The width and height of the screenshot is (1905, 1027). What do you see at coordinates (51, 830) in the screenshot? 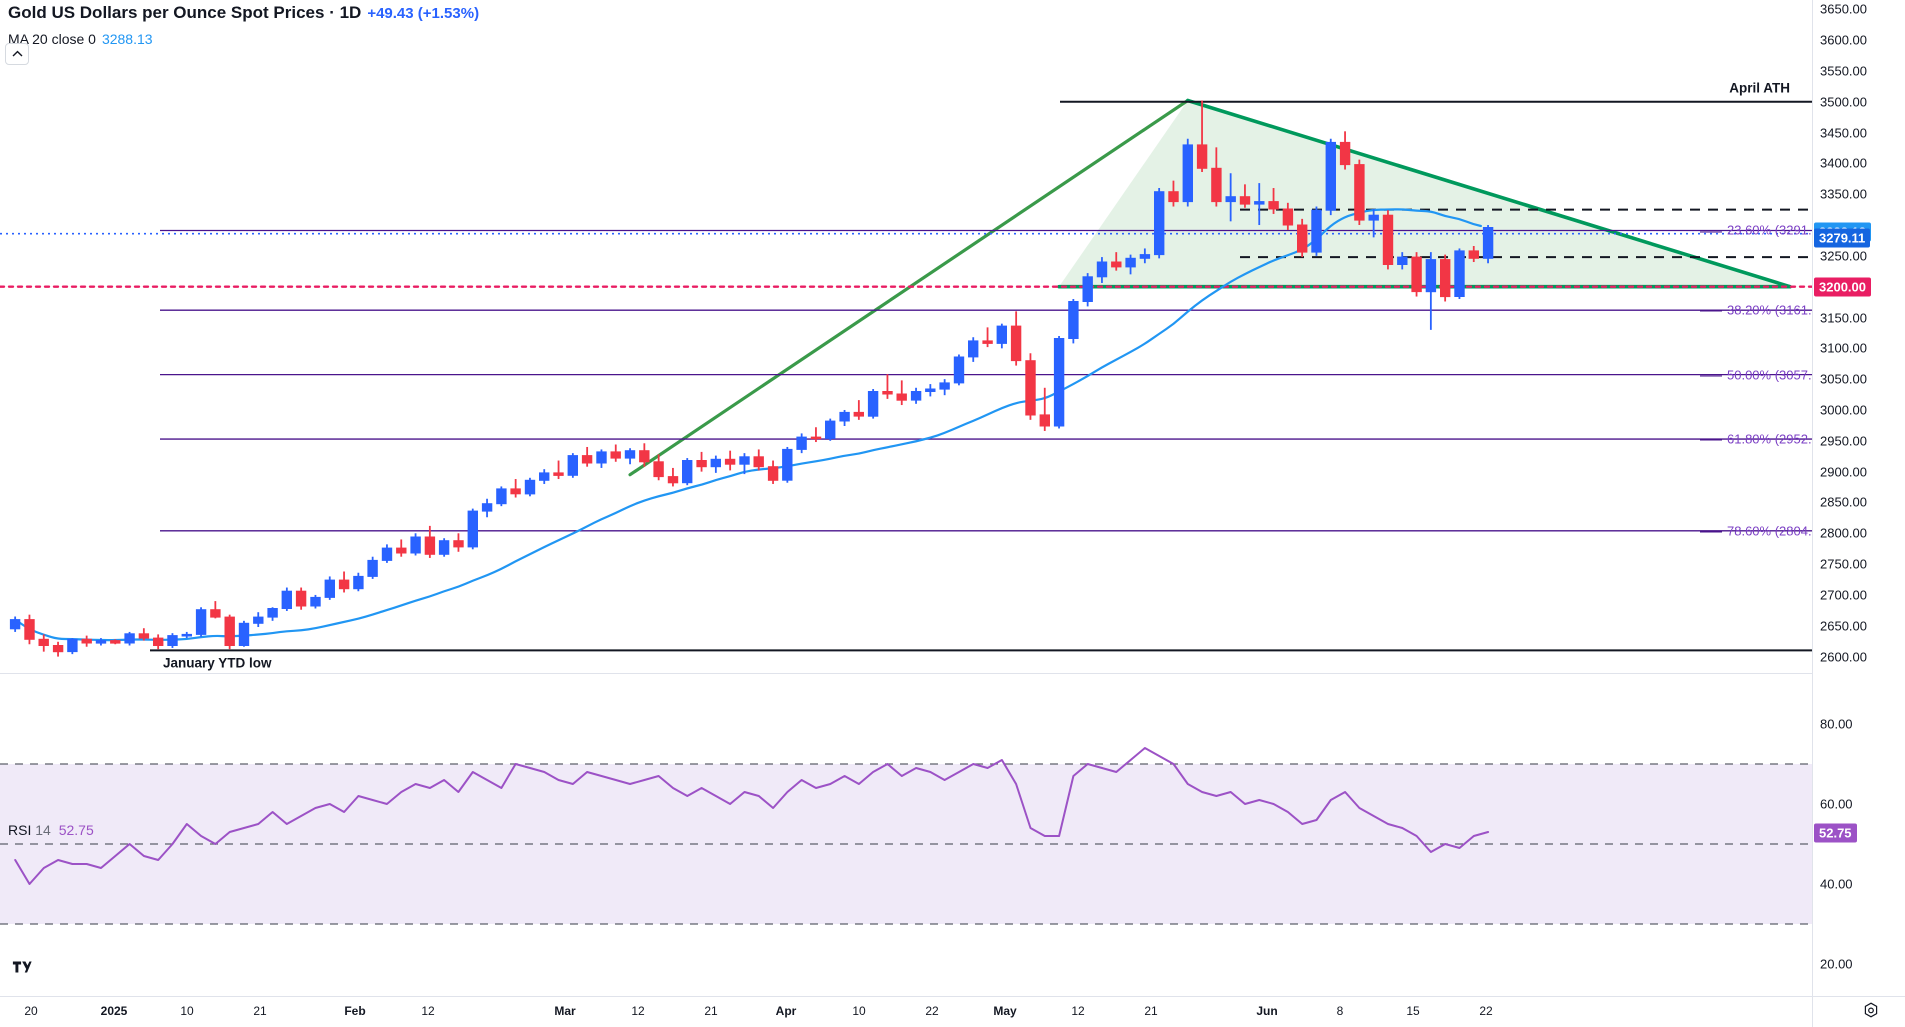
I see `rsi-legend: RSI 14 52.75` at bounding box center [51, 830].